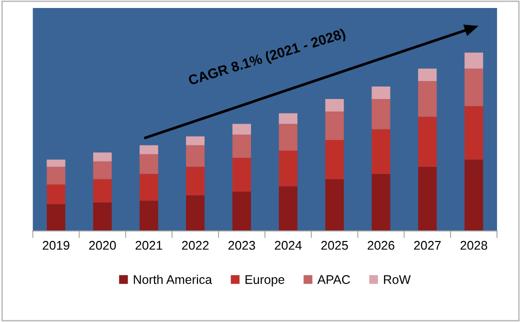 The image size is (521, 322). Describe the element at coordinates (427, 245) in the screenshot. I see `x-tick-label: 2027` at that location.